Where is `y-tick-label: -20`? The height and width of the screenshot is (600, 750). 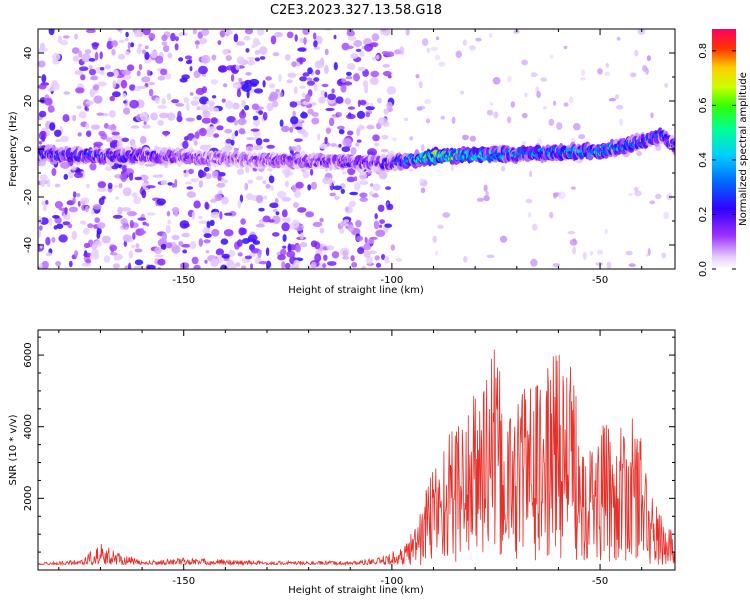
y-tick-label: -20 is located at coordinates (28, 197).